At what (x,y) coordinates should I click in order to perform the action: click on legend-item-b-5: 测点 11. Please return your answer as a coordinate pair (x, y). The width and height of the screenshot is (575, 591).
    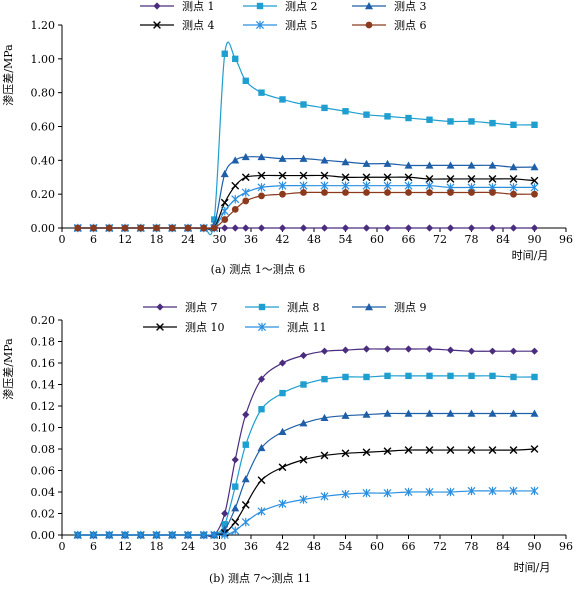
    Looking at the image, I should click on (286, 327).